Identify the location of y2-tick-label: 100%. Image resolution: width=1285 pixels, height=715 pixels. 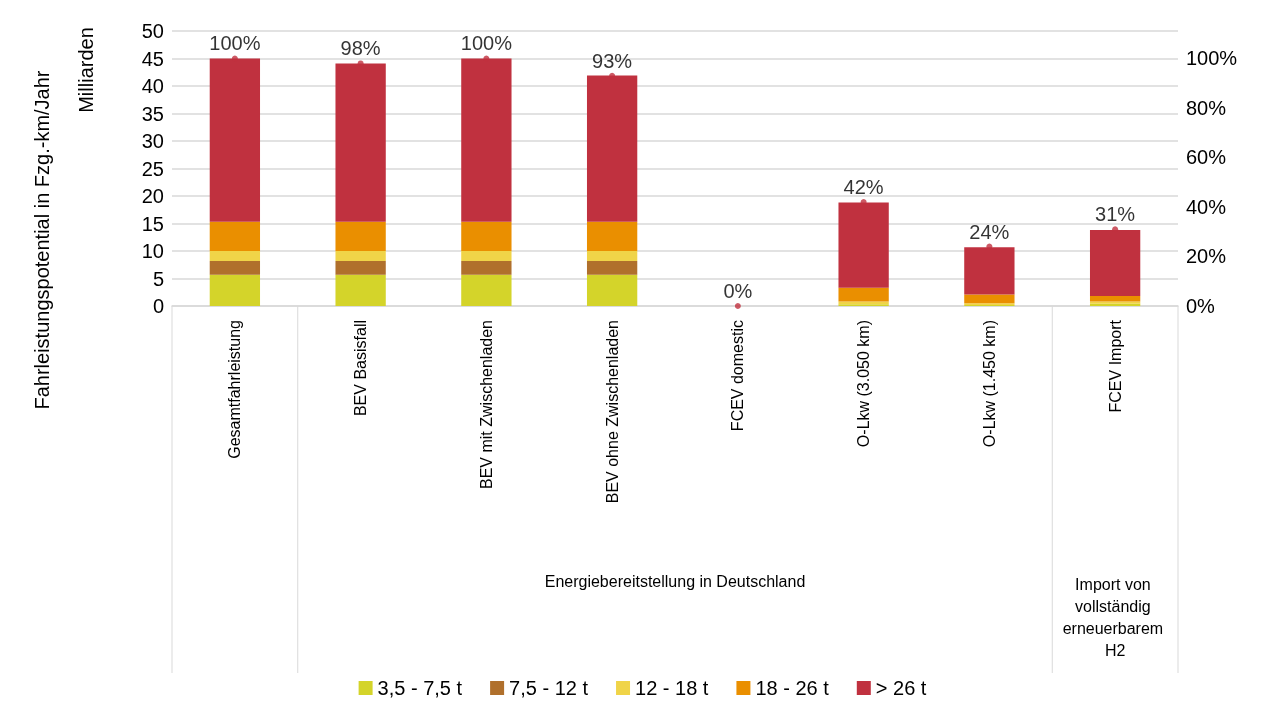
(1212, 58).